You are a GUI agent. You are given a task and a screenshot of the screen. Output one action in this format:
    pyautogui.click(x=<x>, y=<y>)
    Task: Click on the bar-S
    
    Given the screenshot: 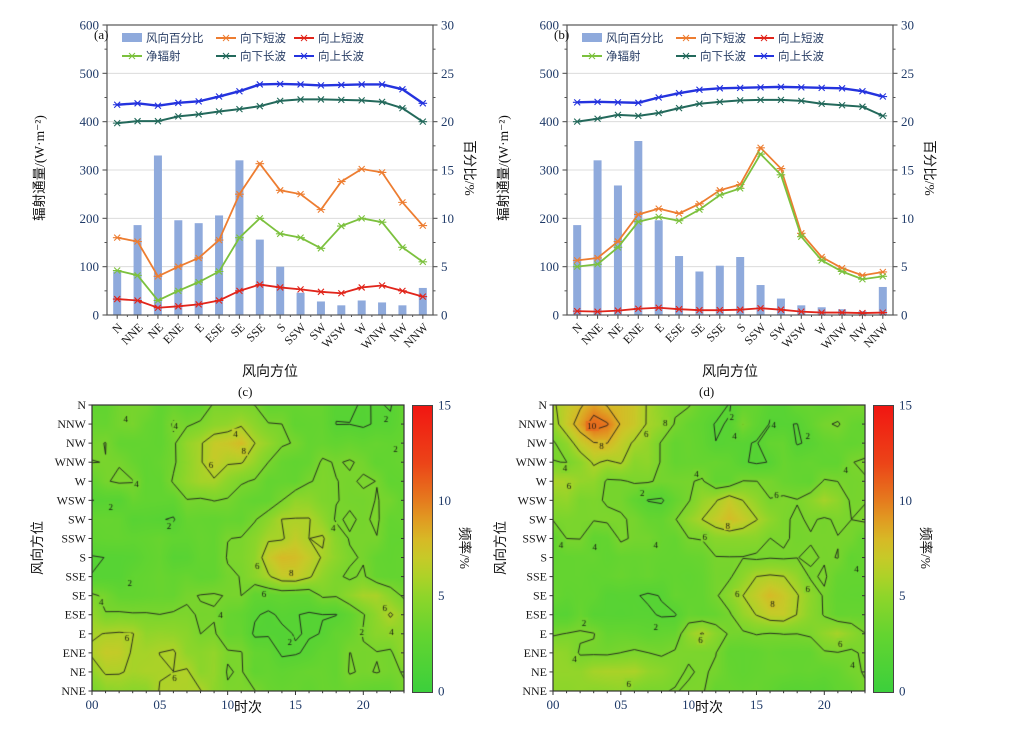 What is the action you would take?
    pyautogui.click(x=740, y=286)
    